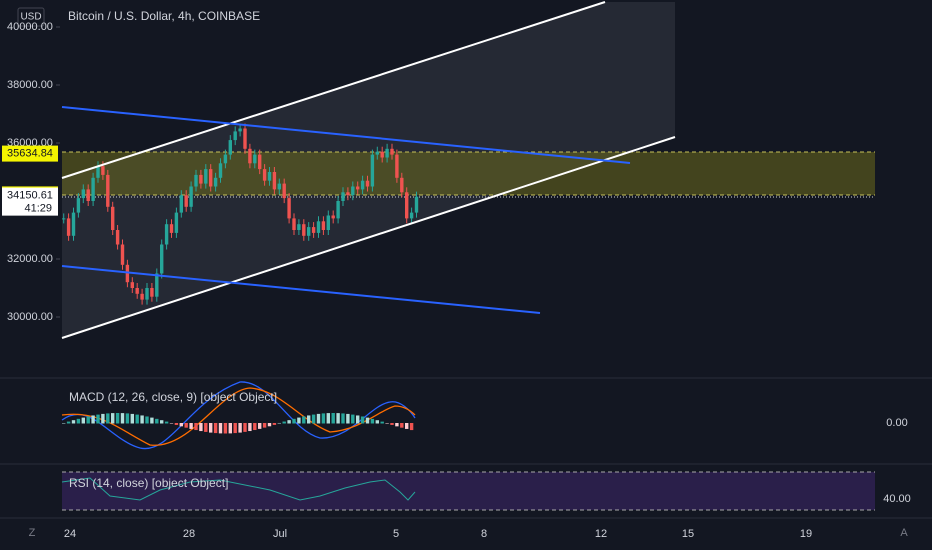 The width and height of the screenshot is (932, 550). Describe the element at coordinates (173, 397) in the screenshot. I see `macd-label: MACD (12, 26, close, 9) [object Object]` at that location.